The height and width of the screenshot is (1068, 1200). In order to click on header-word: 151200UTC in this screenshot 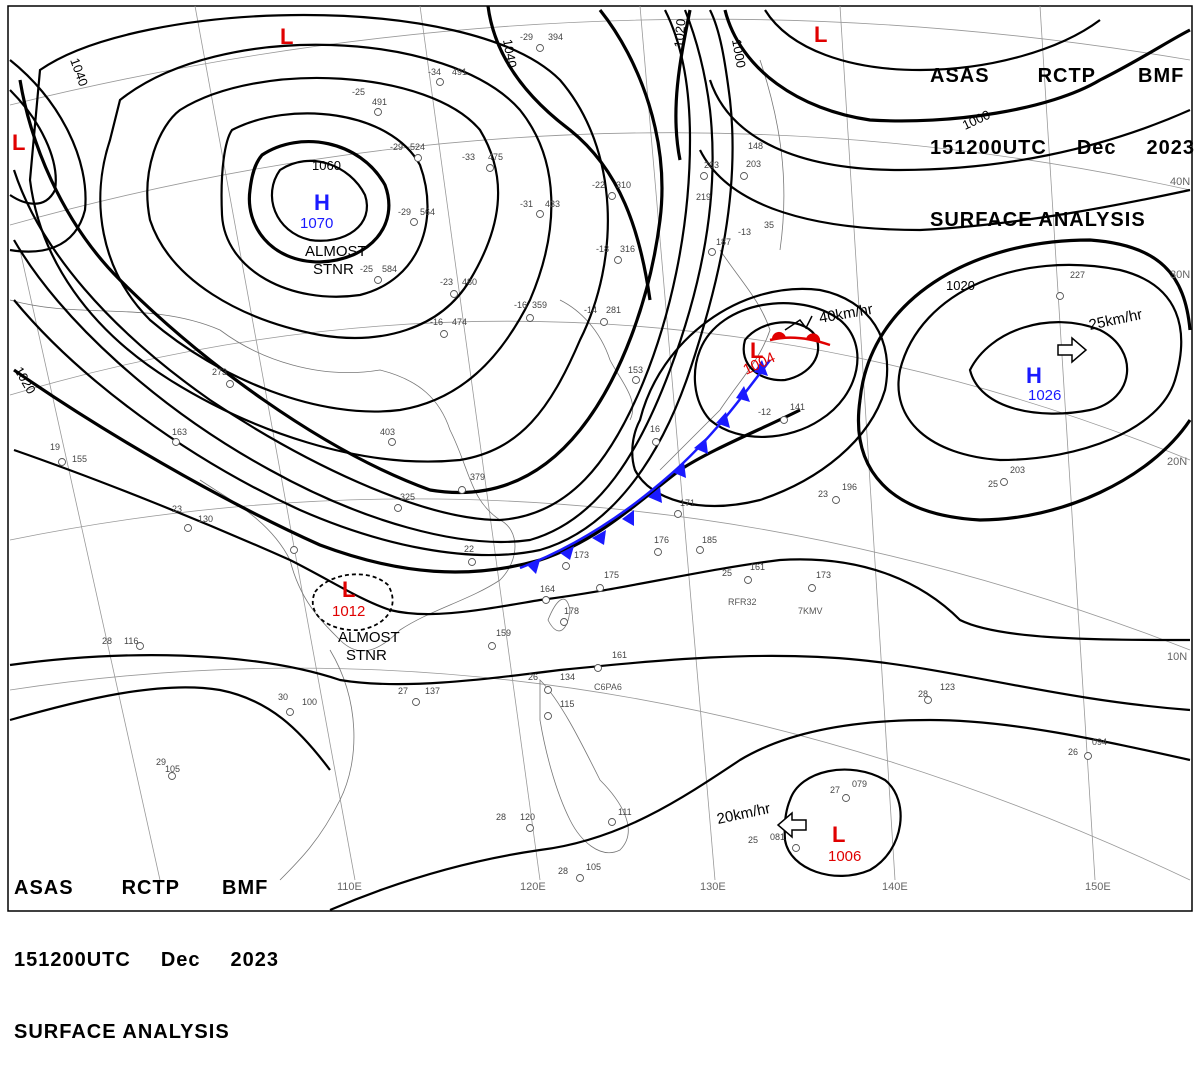, I will do `click(72, 960)`.